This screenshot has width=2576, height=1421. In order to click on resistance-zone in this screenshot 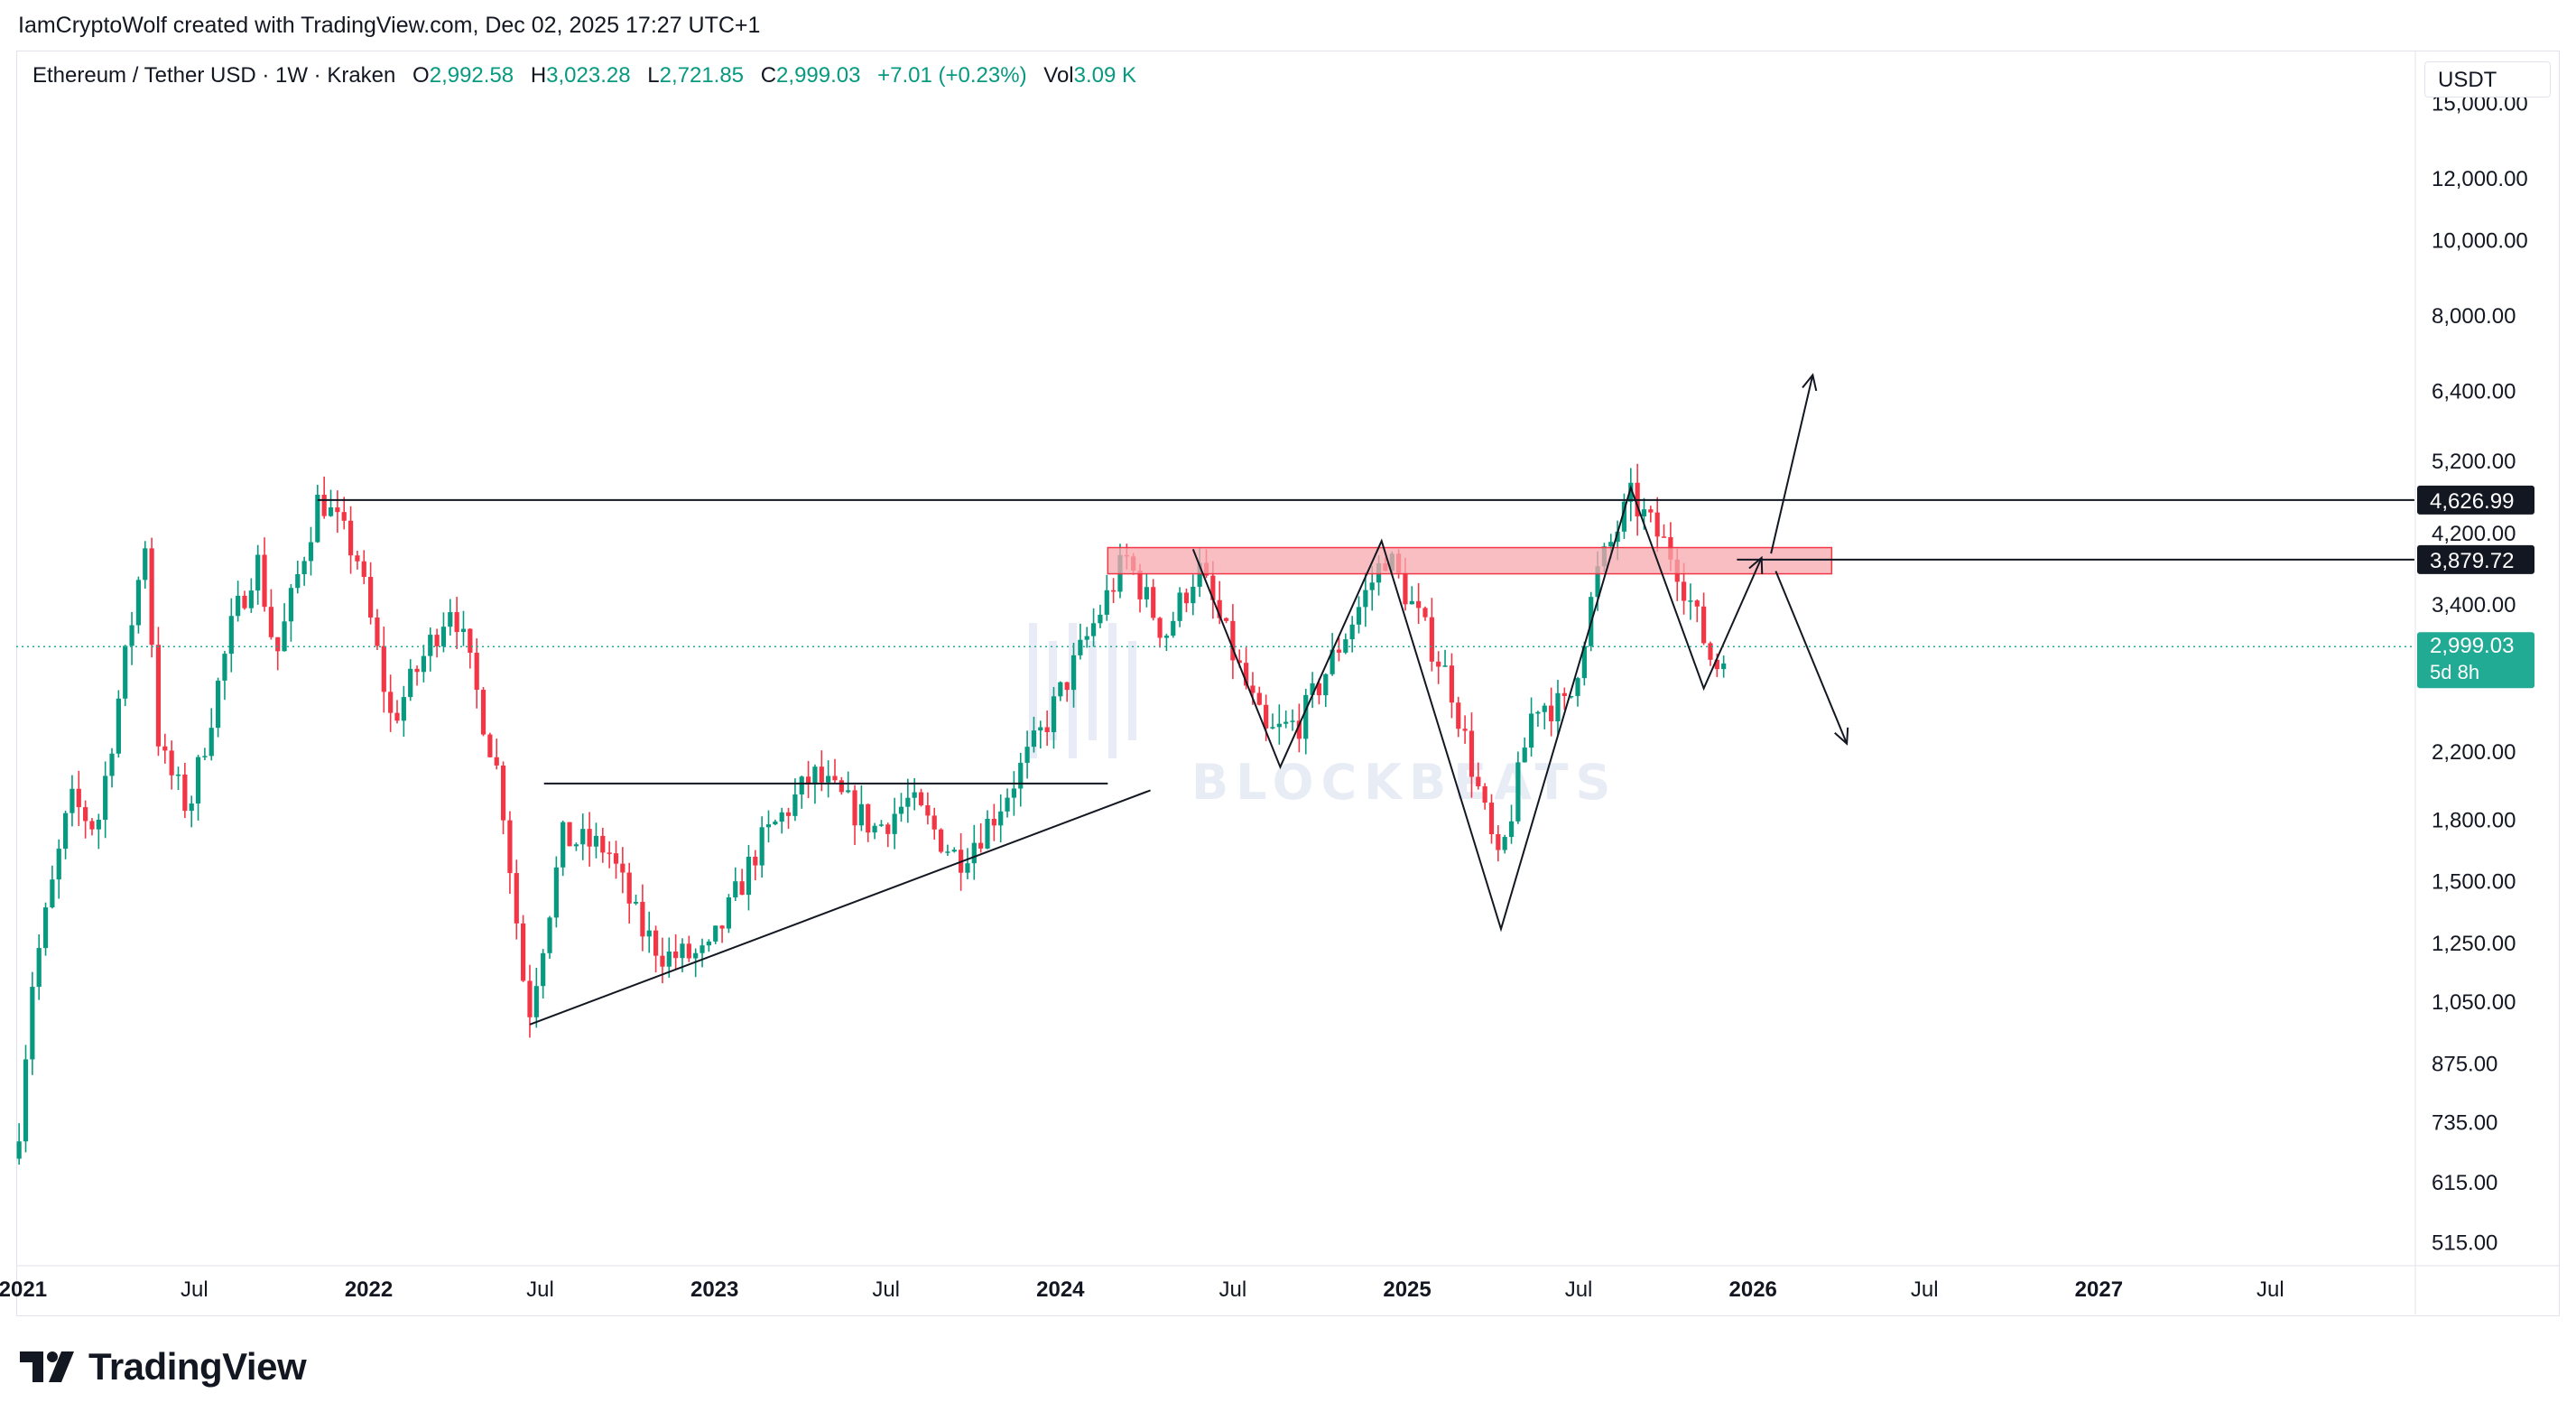, I will do `click(1470, 560)`.